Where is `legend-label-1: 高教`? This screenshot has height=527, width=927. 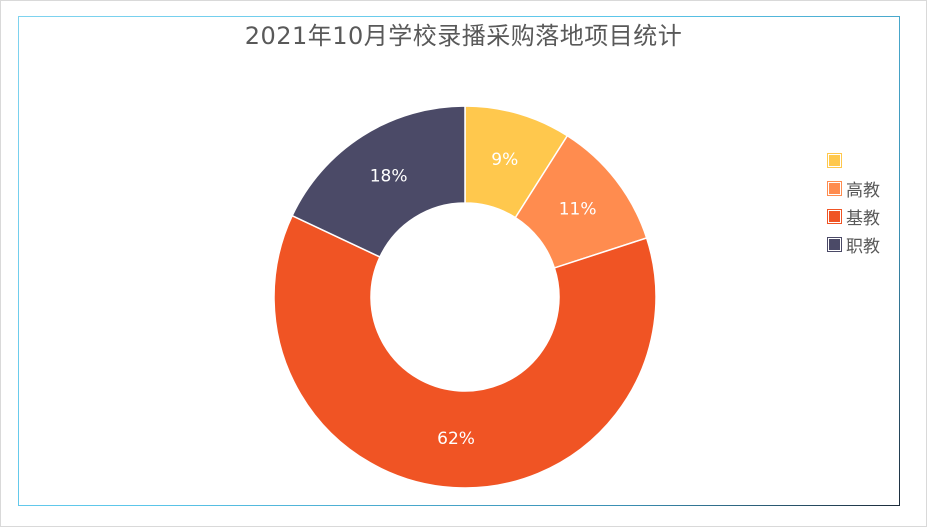
legend-label-1: 高教 is located at coordinates (863, 190).